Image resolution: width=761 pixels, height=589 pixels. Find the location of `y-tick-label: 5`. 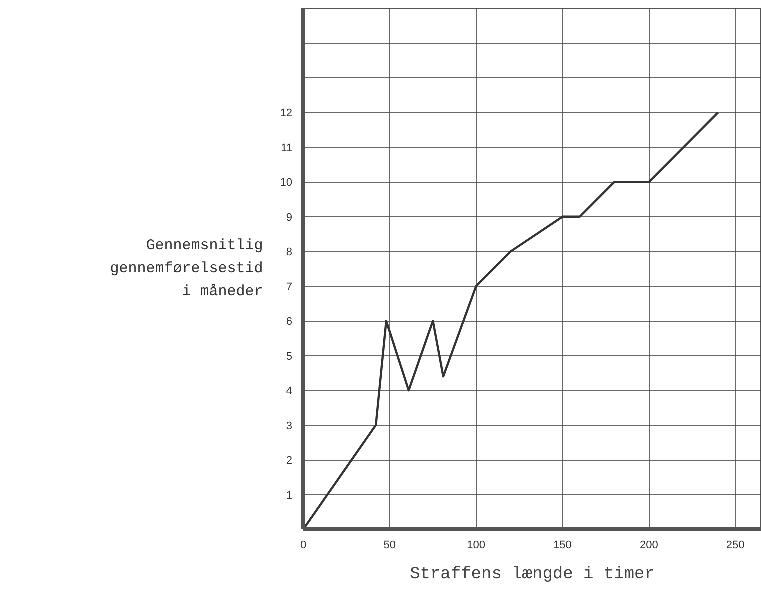

y-tick-label: 5 is located at coordinates (289, 356).